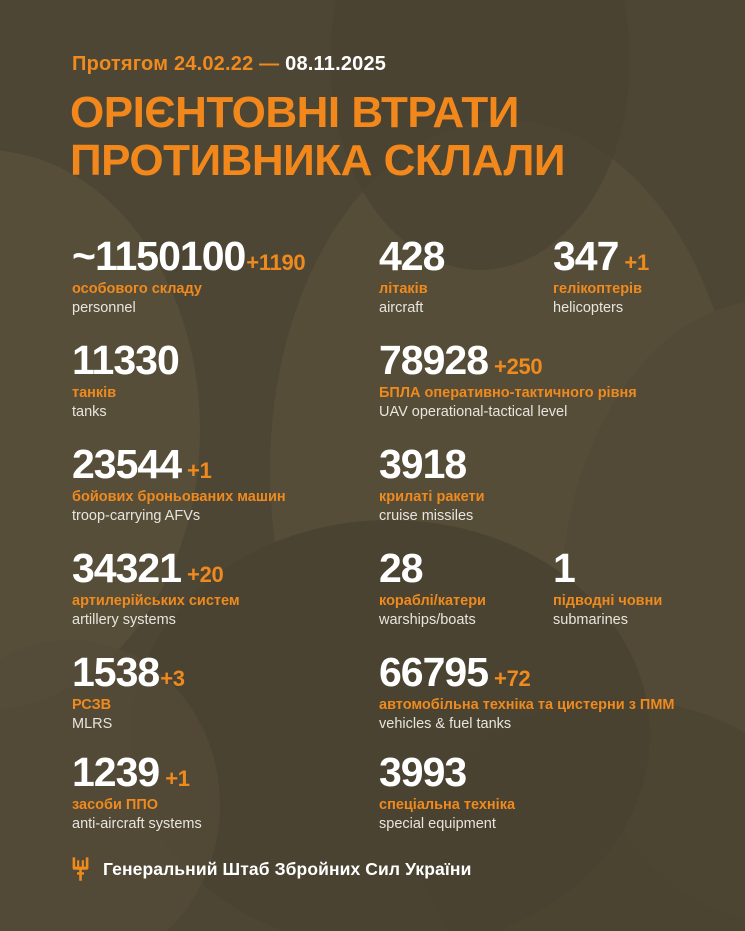 This screenshot has width=745, height=931. Describe the element at coordinates (447, 805) in the screenshot. I see `loss-label-ua: спеціальна техніка` at that location.